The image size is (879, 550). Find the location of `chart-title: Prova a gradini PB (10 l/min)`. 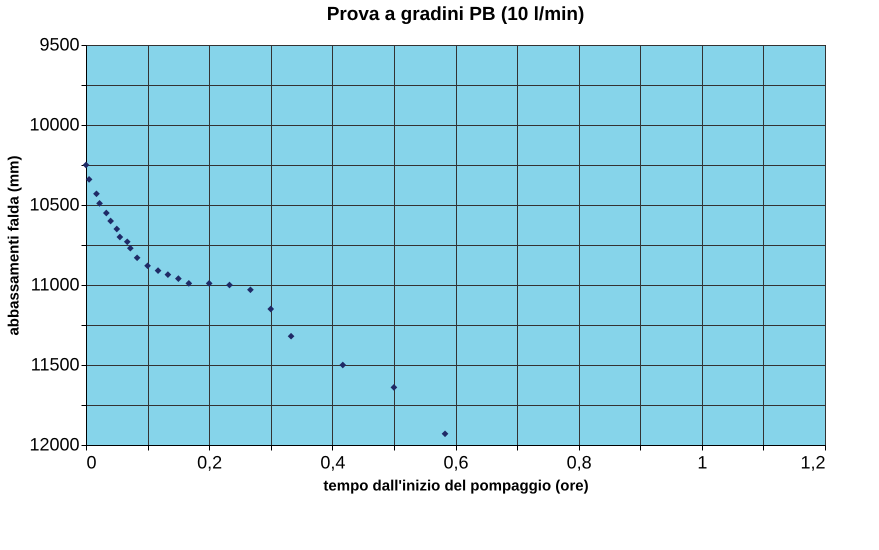

chart-title: Prova a gradini PB (10 l/min) is located at coordinates (455, 14).